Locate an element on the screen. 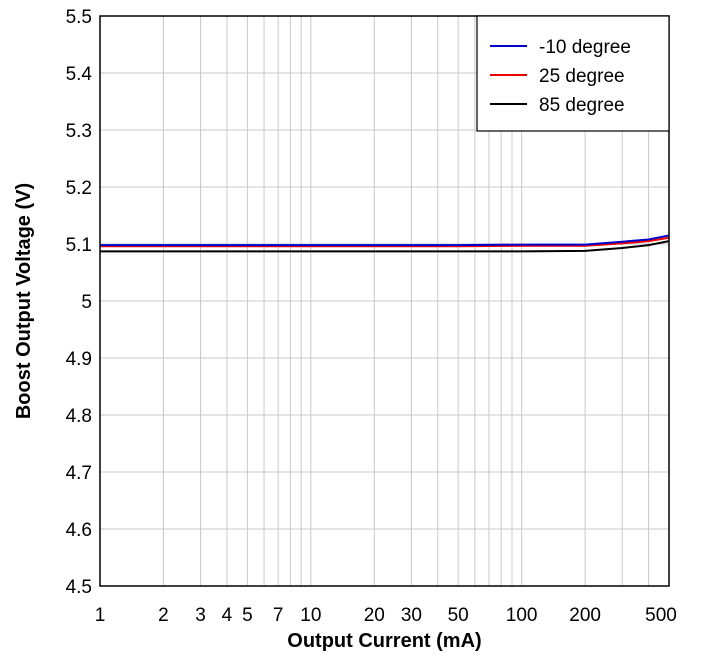 The height and width of the screenshot is (658, 709). x-tick-label: 200 is located at coordinates (585, 615).